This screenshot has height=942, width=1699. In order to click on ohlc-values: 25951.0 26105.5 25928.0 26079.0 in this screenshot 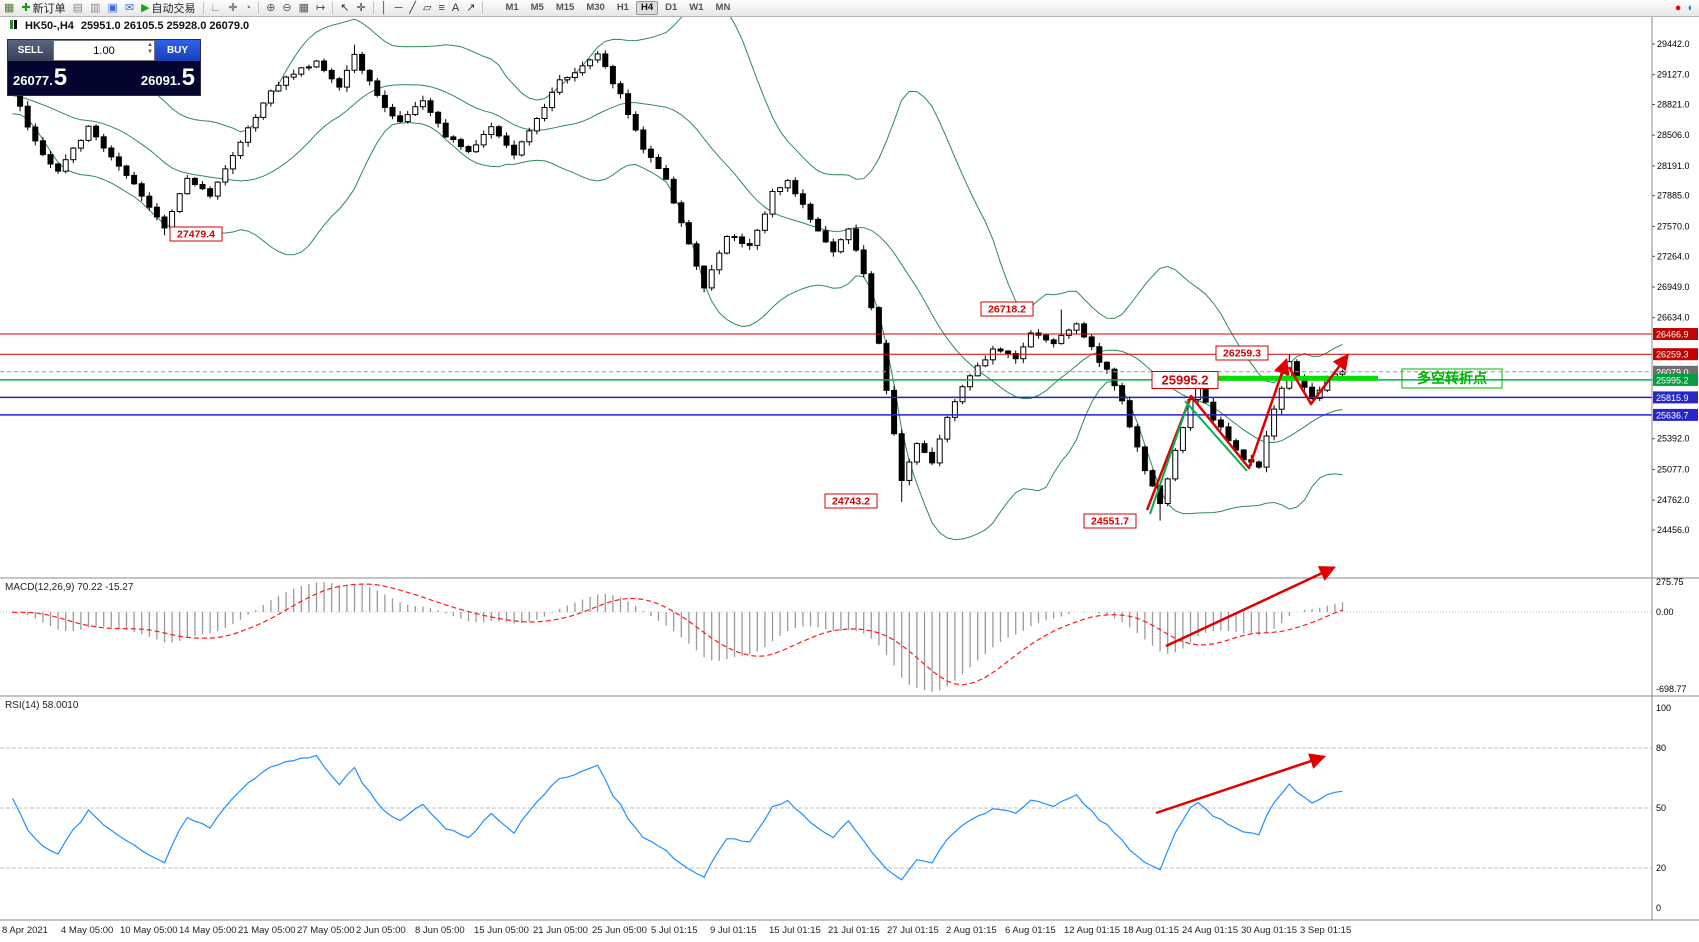, I will do `click(165, 26)`.